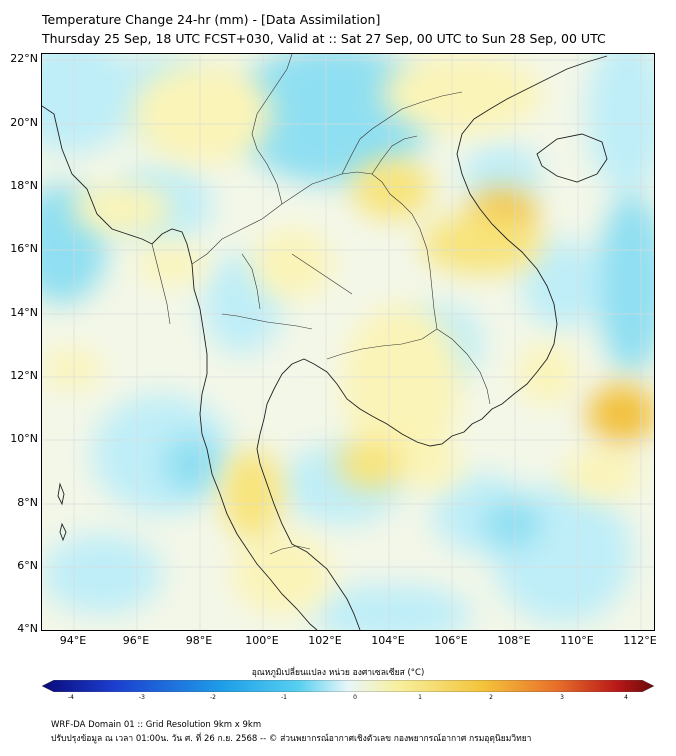  What do you see at coordinates (562, 697) in the screenshot?
I see `colorbar-tick-3: 3` at bounding box center [562, 697].